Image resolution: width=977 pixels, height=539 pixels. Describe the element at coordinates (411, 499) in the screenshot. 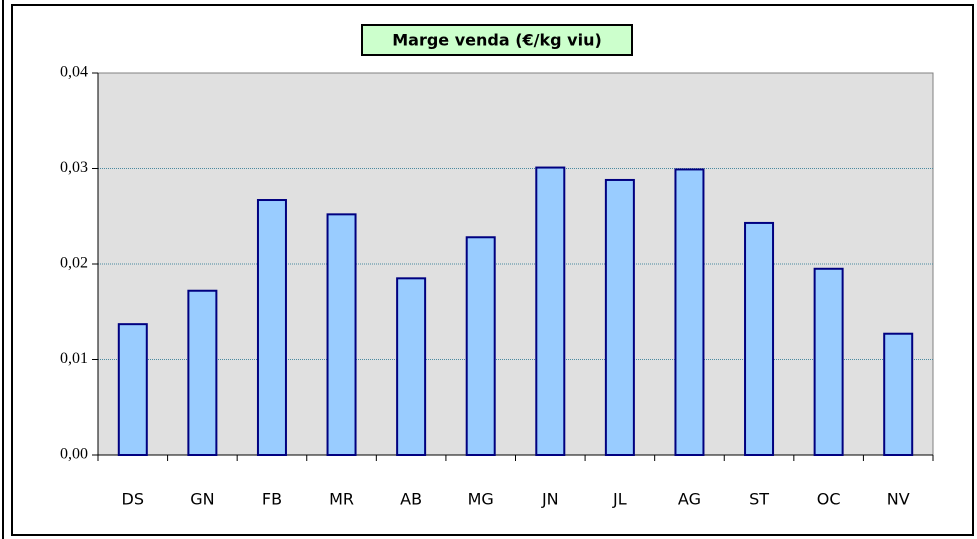

I see `x-tick-label: AB` at that location.